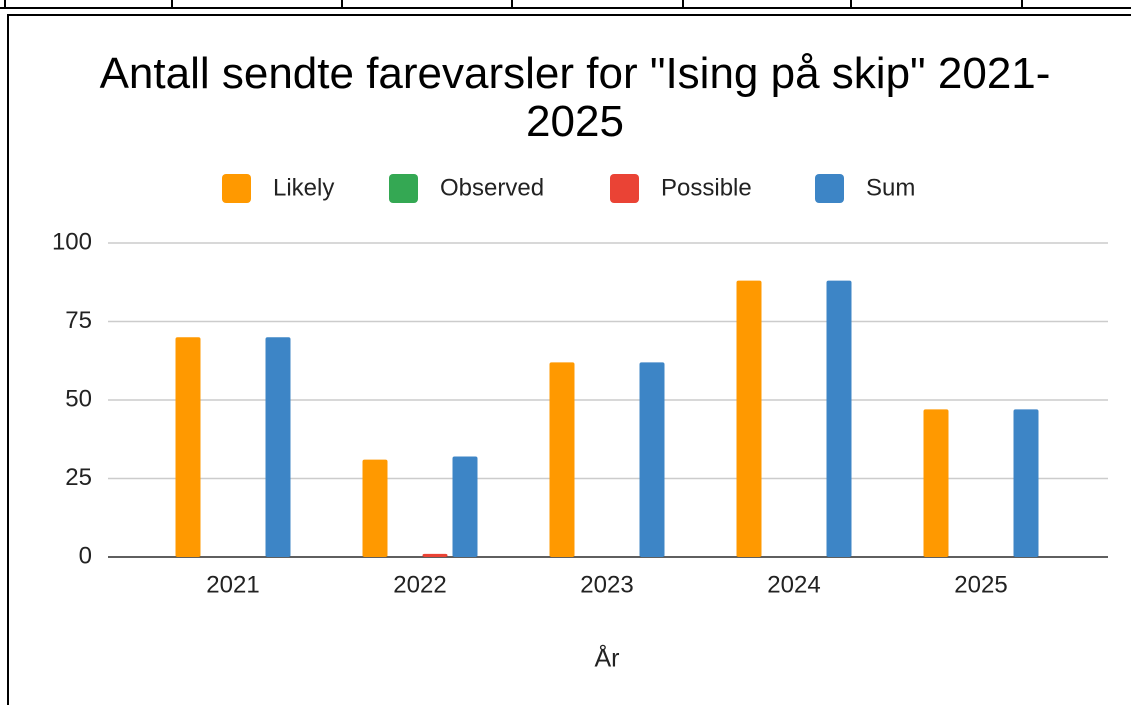  What do you see at coordinates (232, 584) in the screenshot?
I see `x-tick-label: 2021` at bounding box center [232, 584].